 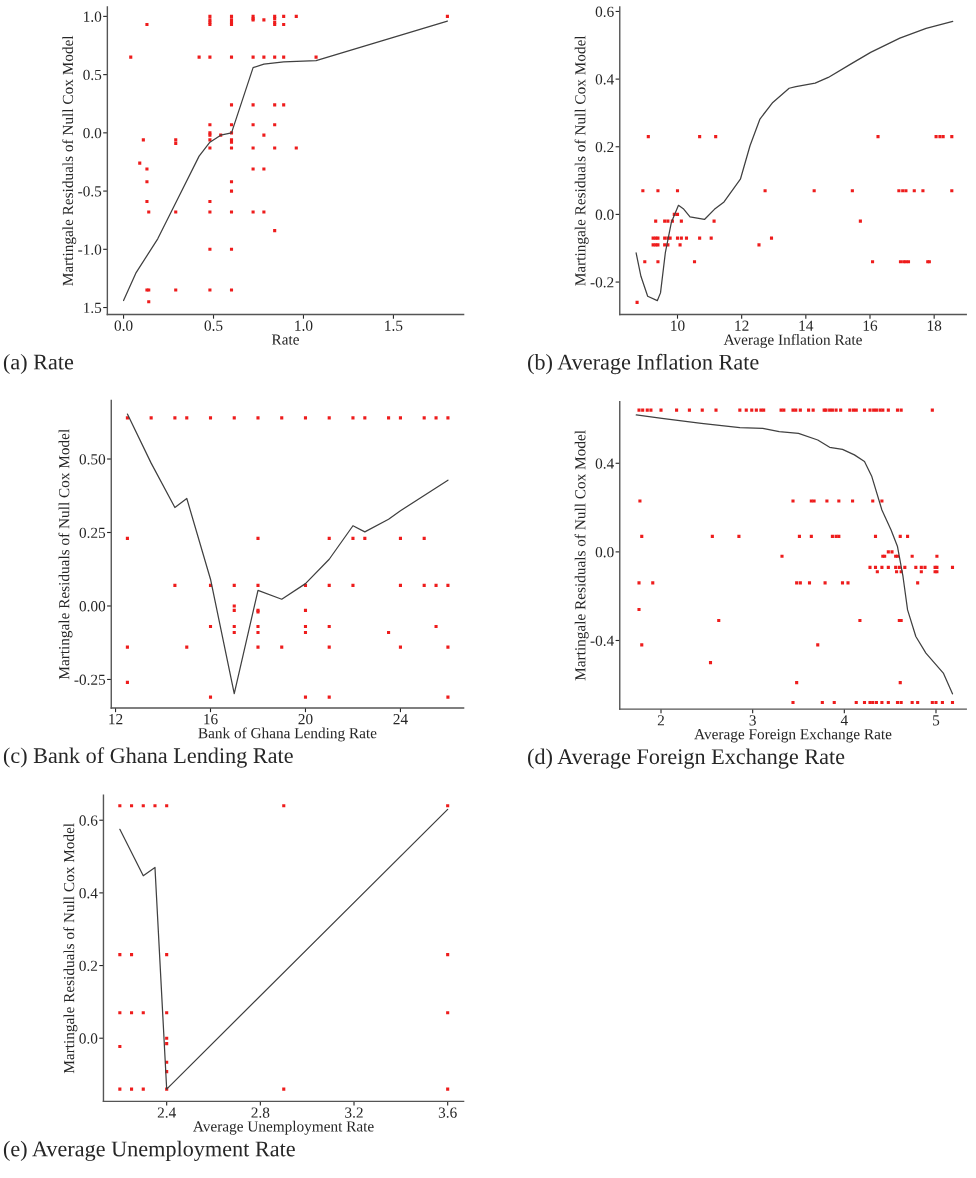 I want to click on x-tick-label: 0.5, so click(x=213, y=325).